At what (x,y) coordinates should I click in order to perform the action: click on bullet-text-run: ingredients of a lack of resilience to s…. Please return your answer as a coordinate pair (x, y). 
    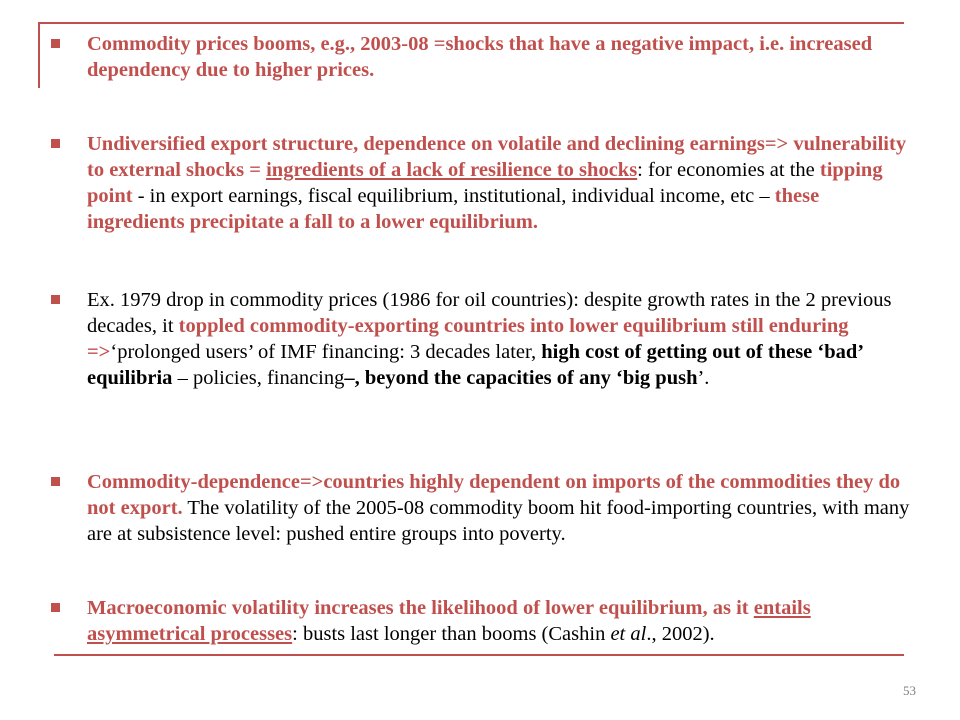
    Looking at the image, I should click on (452, 170).